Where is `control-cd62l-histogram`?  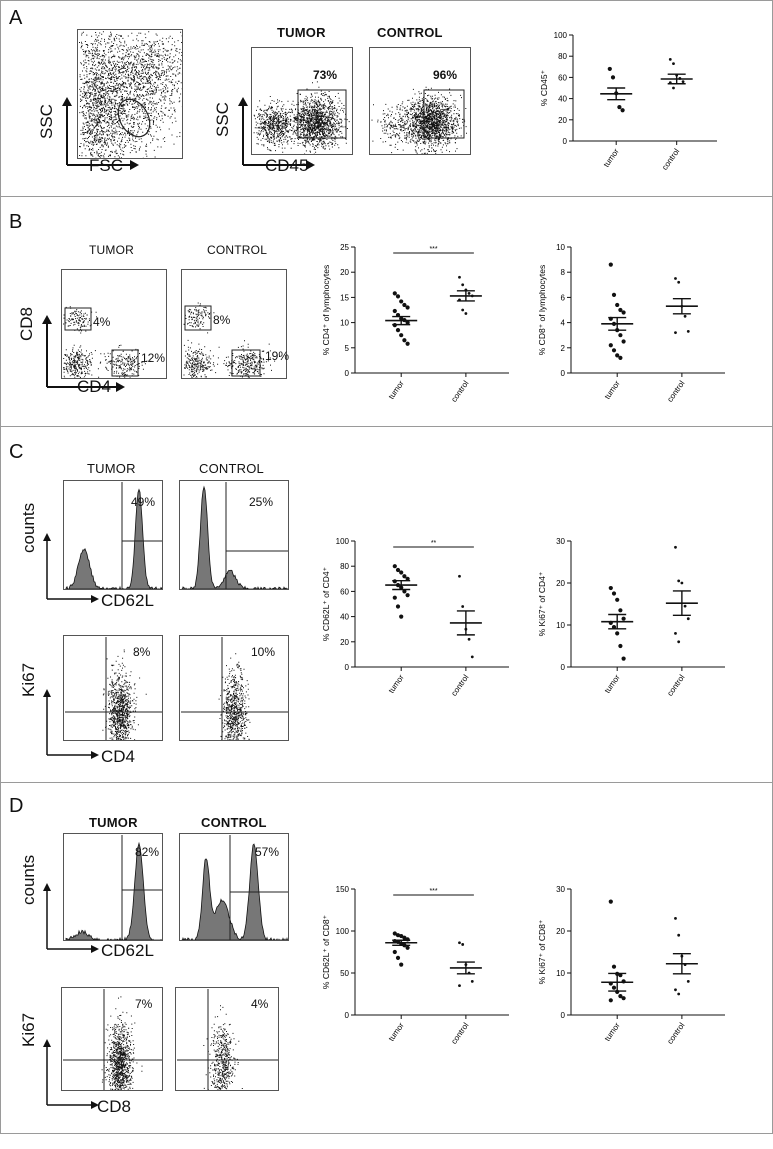
control-cd62l-histogram is located at coordinates (234, 887).